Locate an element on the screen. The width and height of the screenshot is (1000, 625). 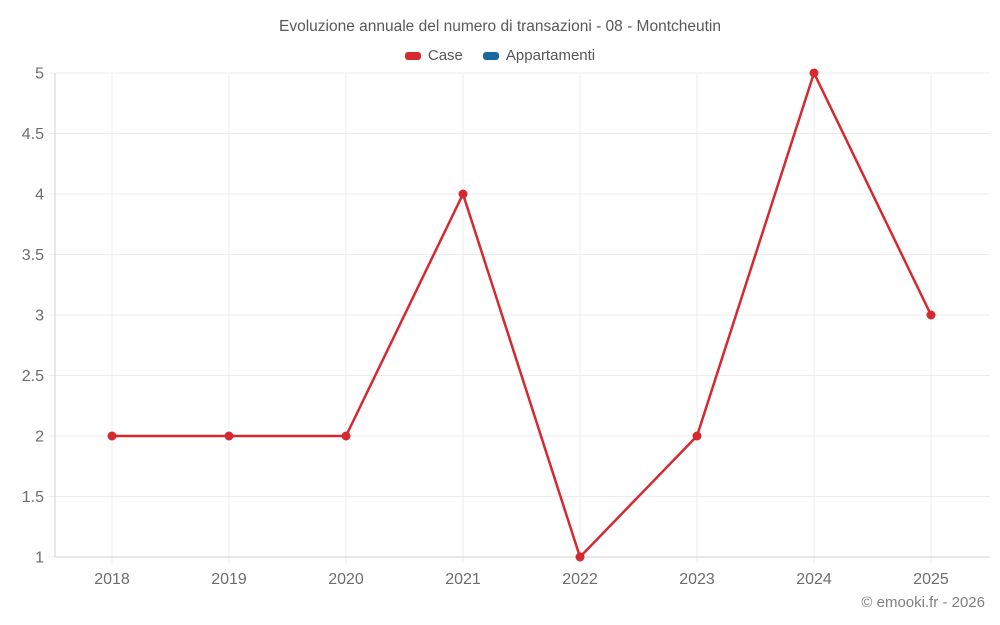
data-point-case-2018 is located at coordinates (112, 436).